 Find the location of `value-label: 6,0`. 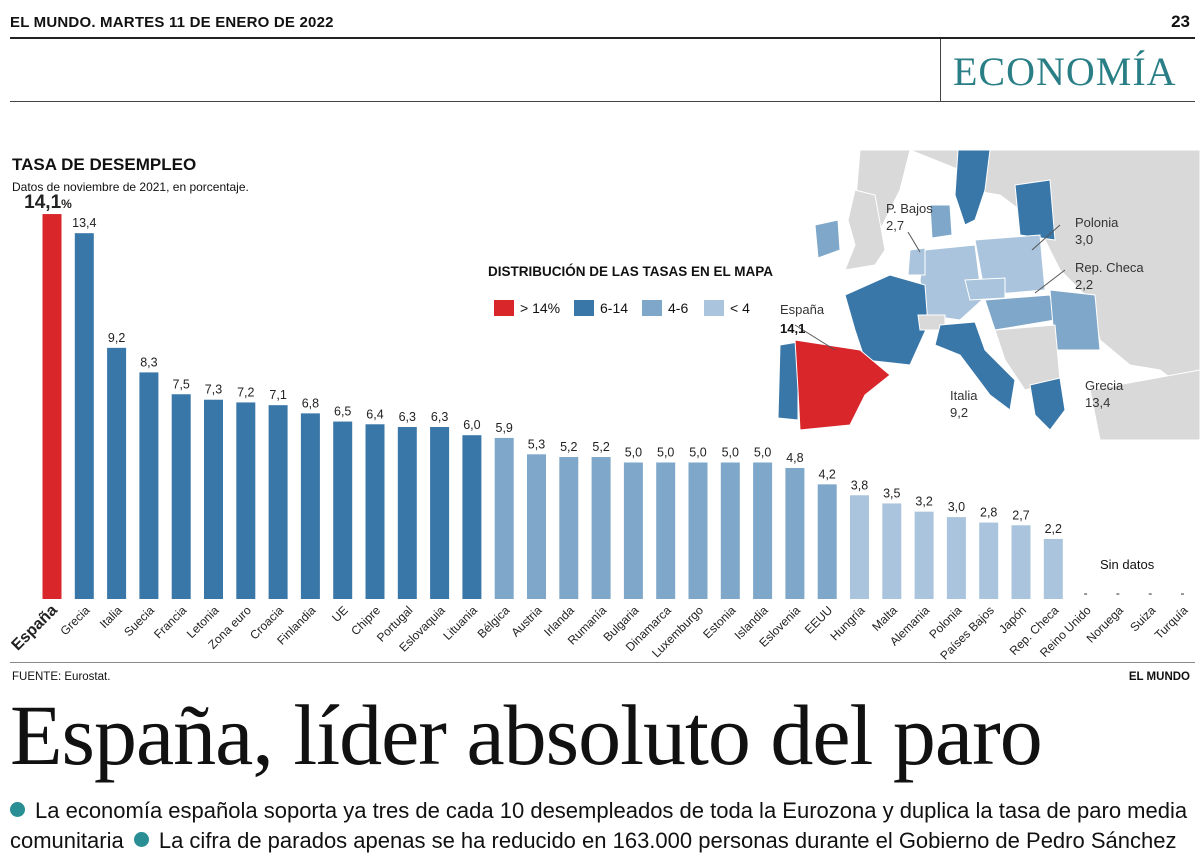

value-label: 6,0 is located at coordinates (471, 425).